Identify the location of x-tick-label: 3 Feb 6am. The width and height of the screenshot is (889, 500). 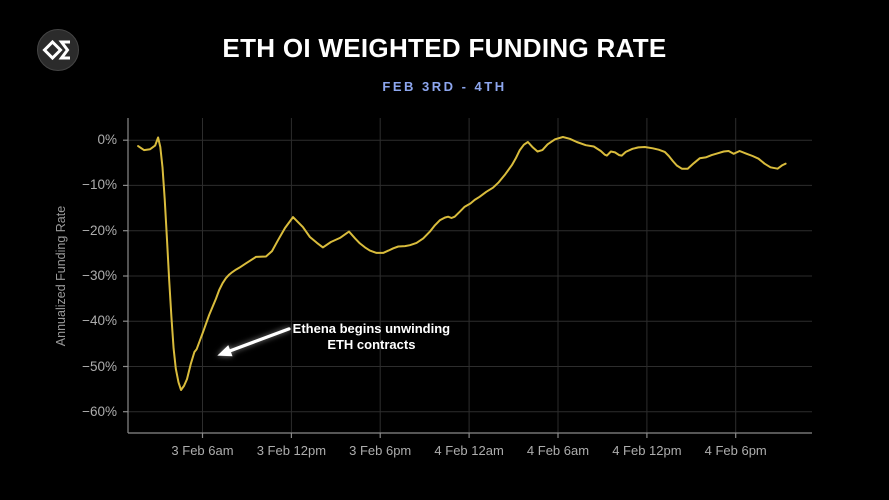
(202, 450).